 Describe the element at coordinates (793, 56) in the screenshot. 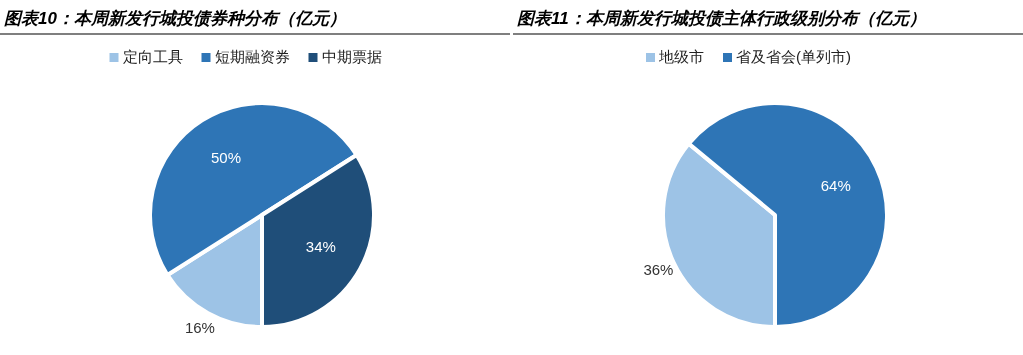

I see `legend-label: 省及省会(单列市)` at that location.